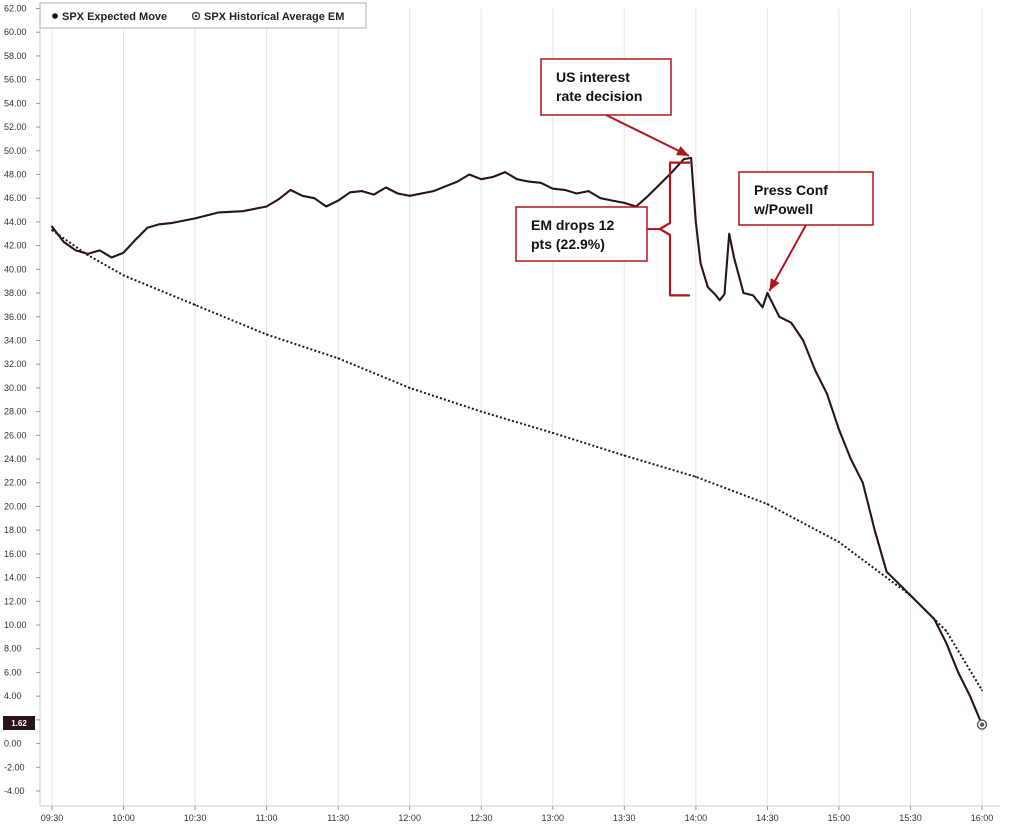  What do you see at coordinates (15, 388) in the screenshot?
I see `y-tick-label: 30.00` at bounding box center [15, 388].